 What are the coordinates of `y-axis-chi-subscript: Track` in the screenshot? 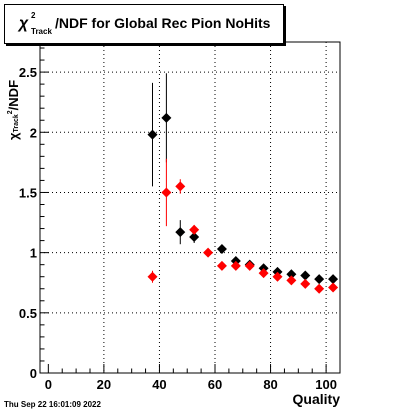 It's located at (16, 123).